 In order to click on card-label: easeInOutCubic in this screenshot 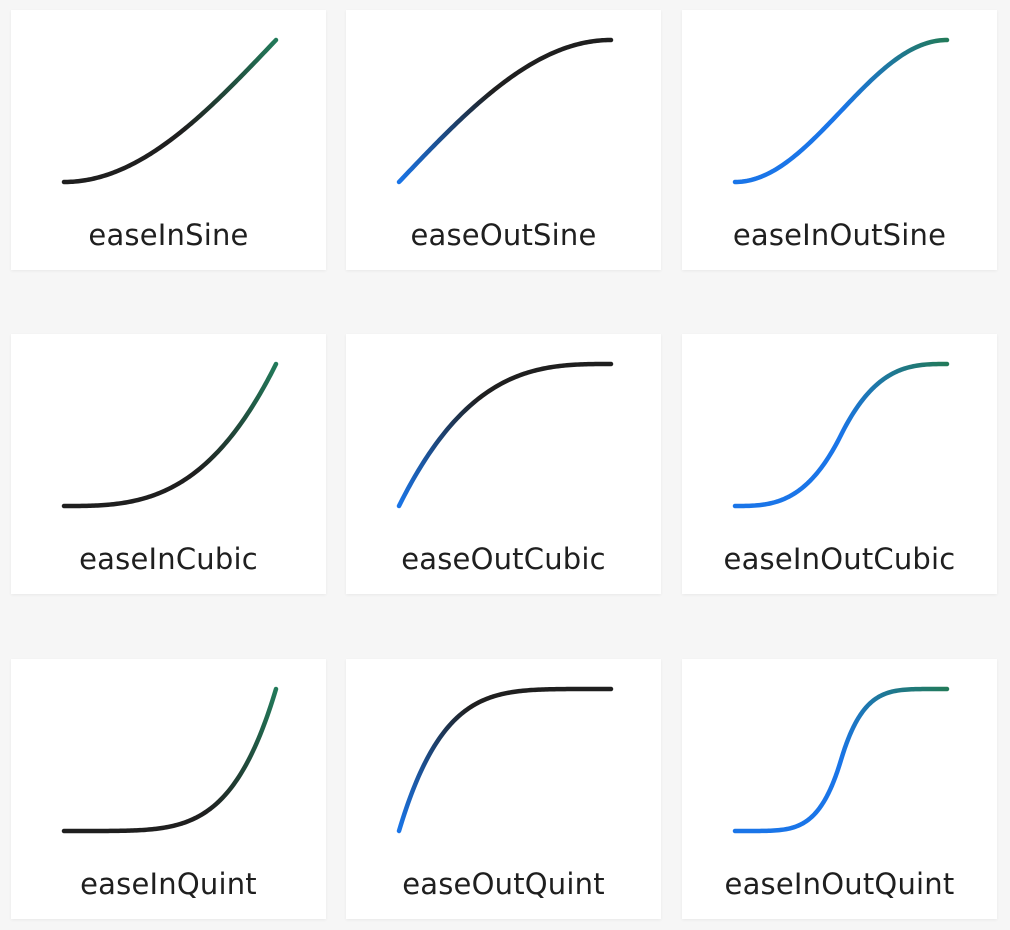, I will do `click(839, 559)`.